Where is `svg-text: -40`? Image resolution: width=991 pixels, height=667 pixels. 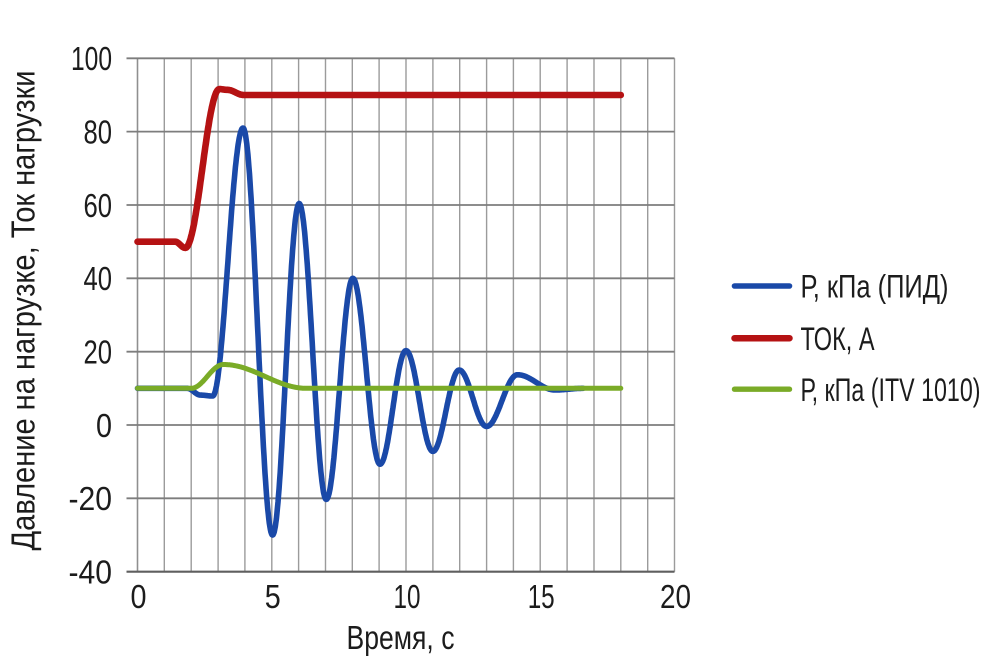 svg-text: -40 is located at coordinates (91, 572).